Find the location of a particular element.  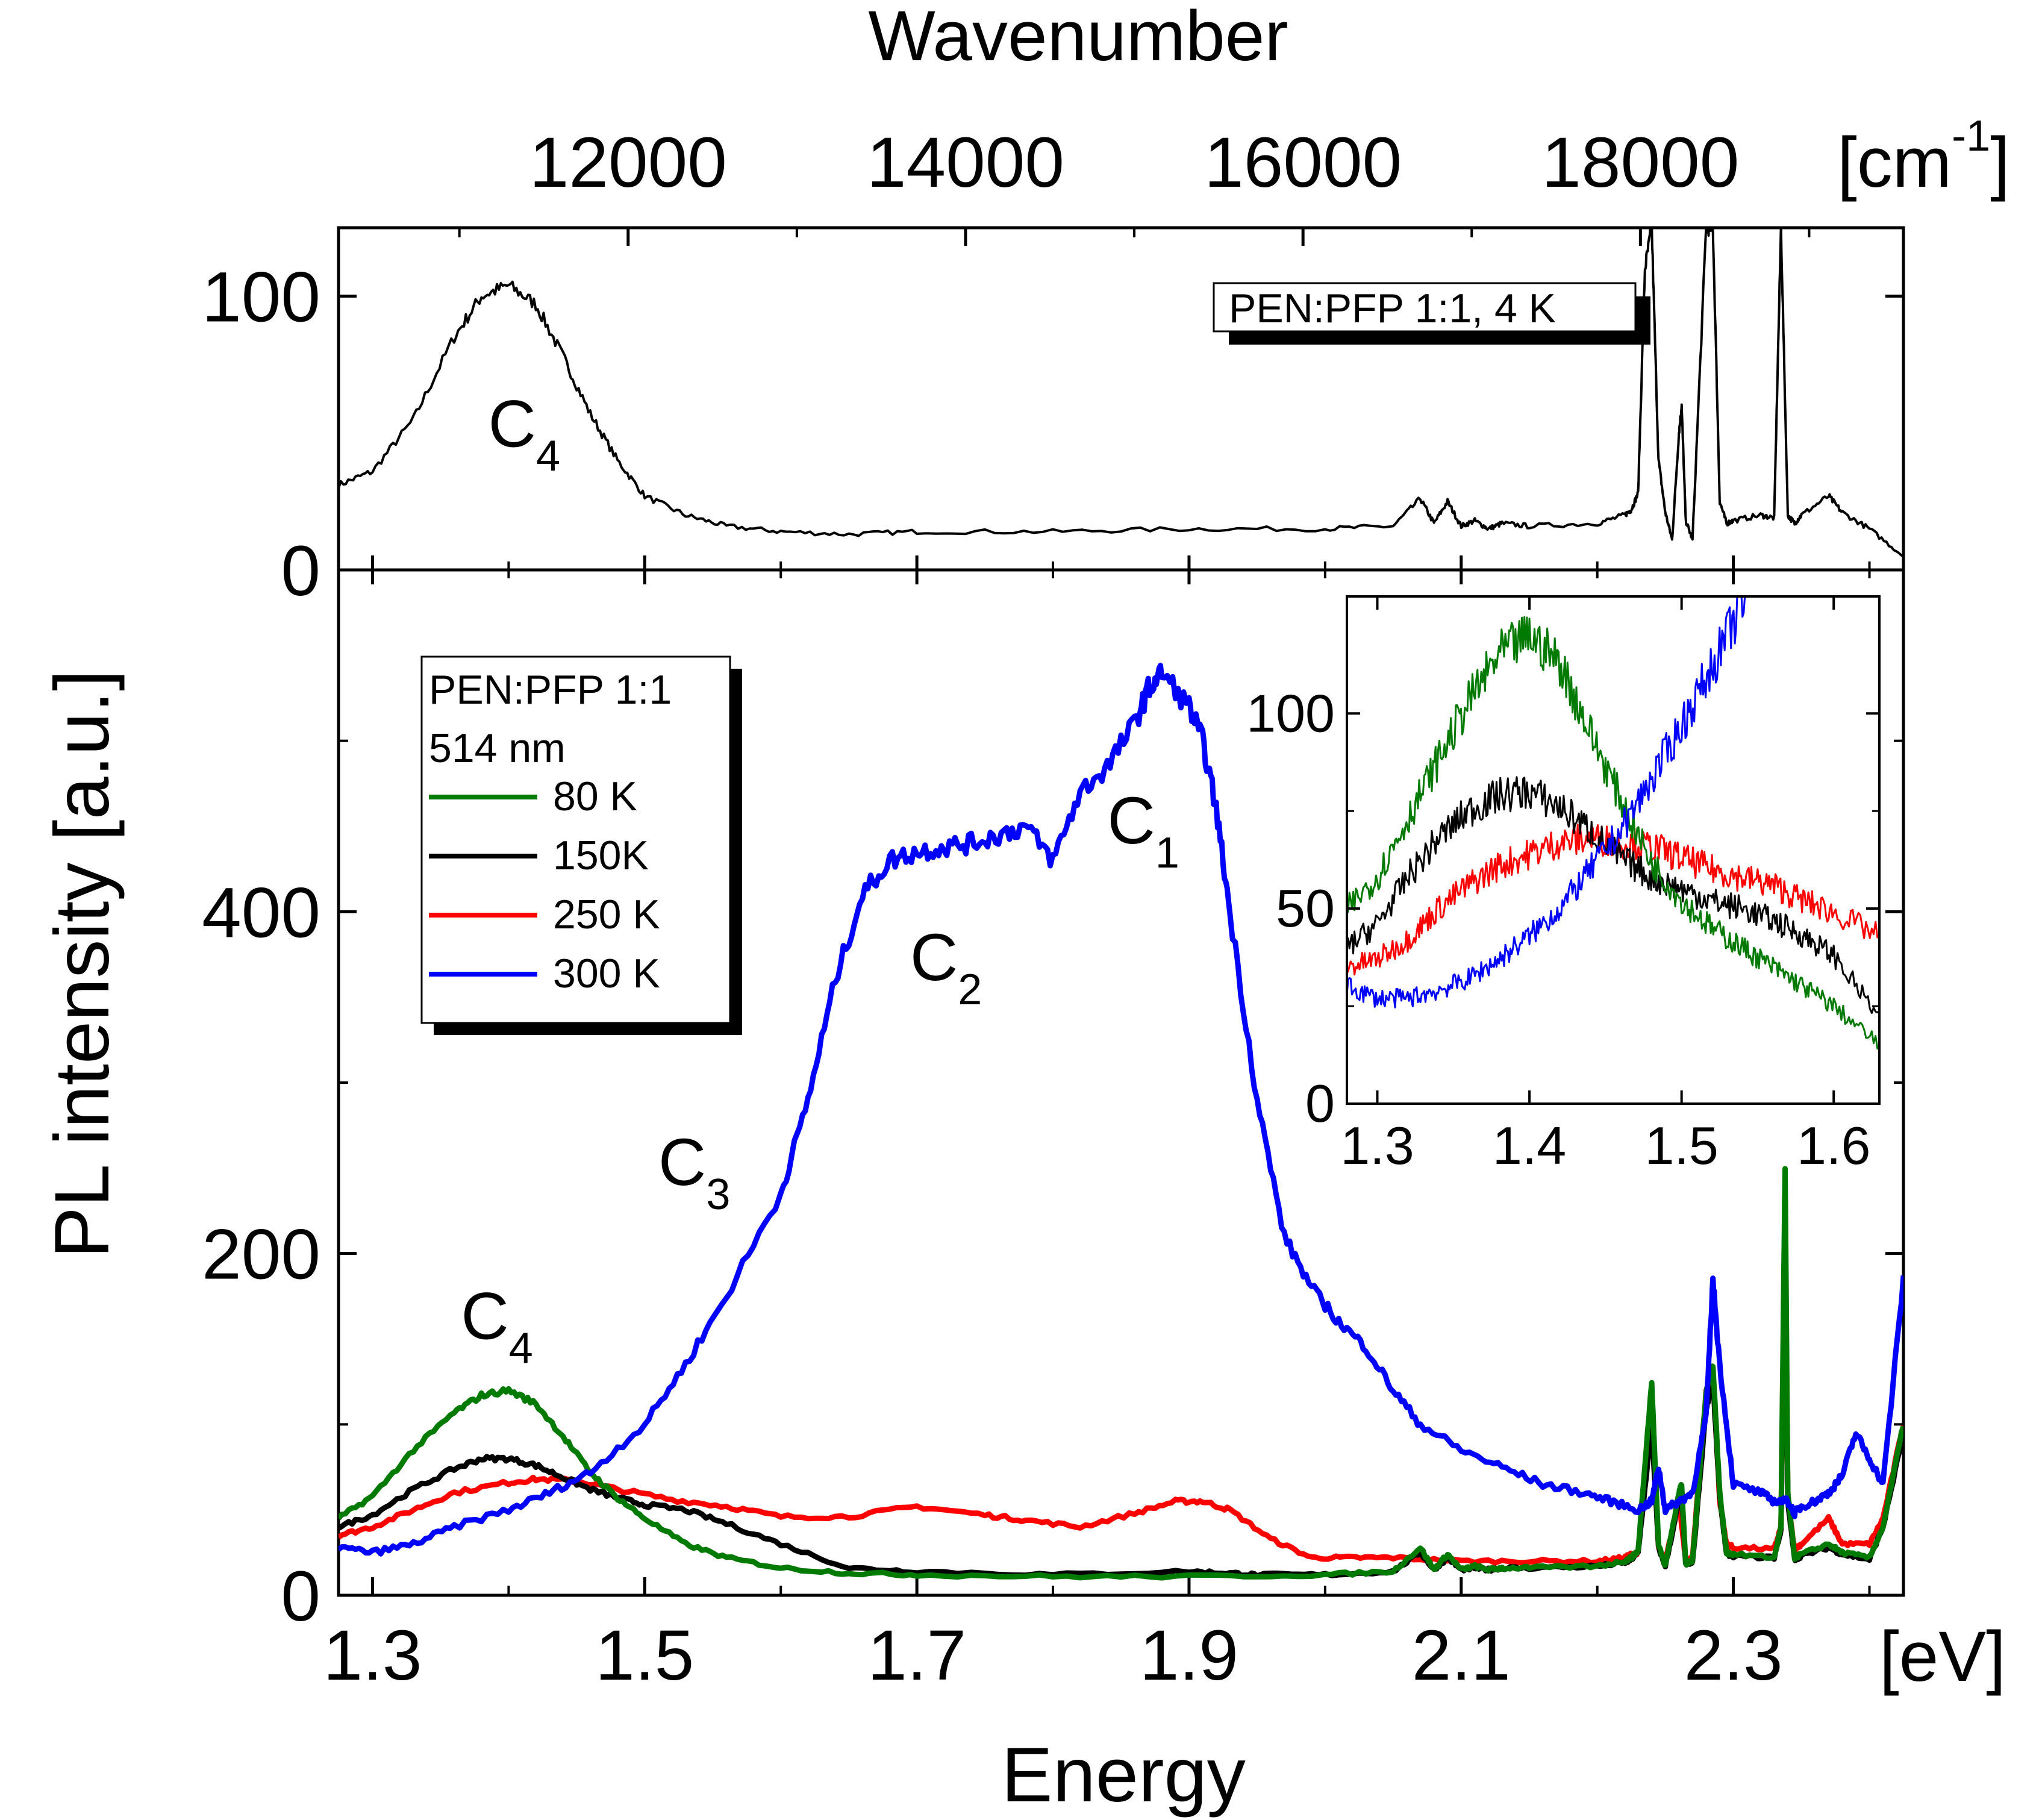

inset-ytick-label: 0 is located at coordinates (1320, 1104).